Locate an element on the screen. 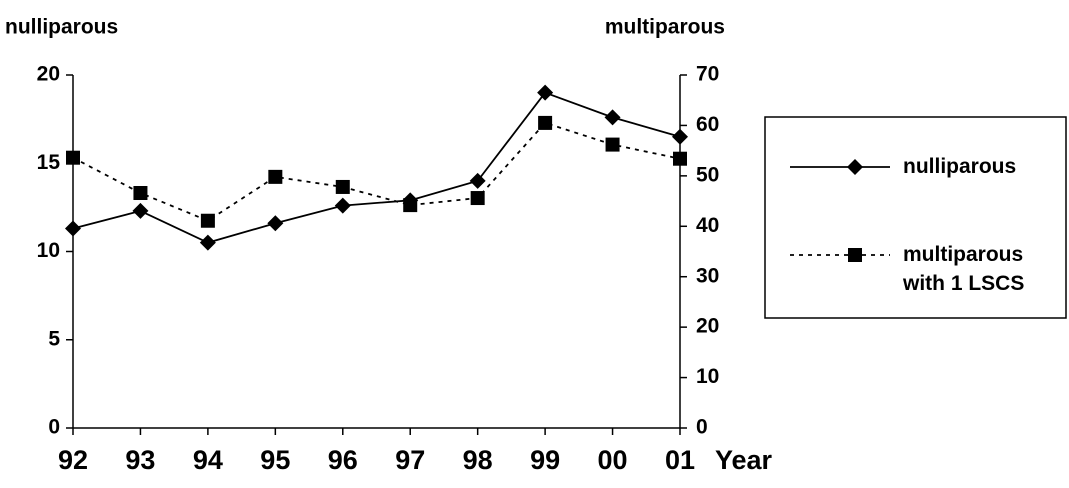  y2-tick-label: 0 is located at coordinates (702, 427).